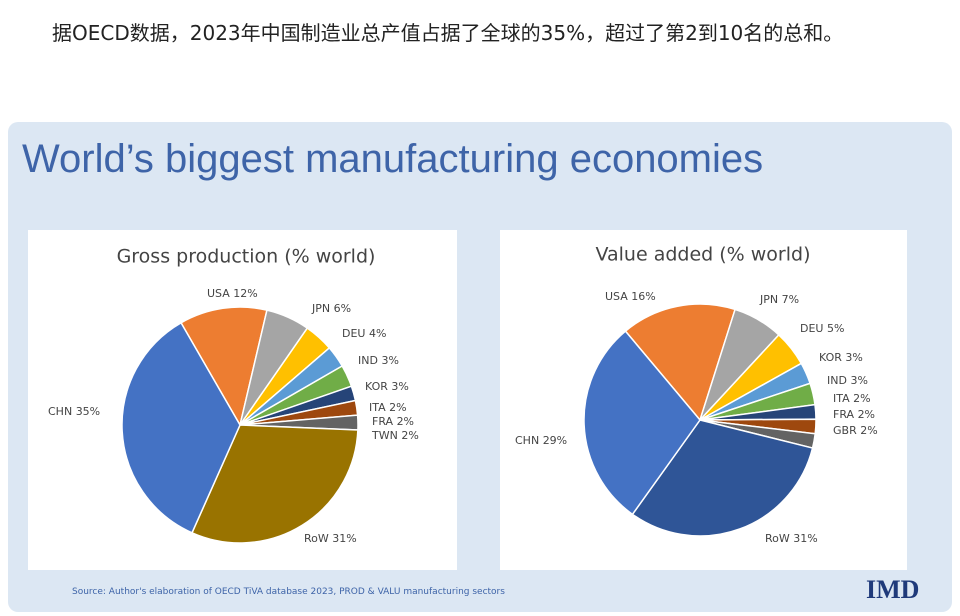  I want to click on slice-value: 35%, so click(88, 411).